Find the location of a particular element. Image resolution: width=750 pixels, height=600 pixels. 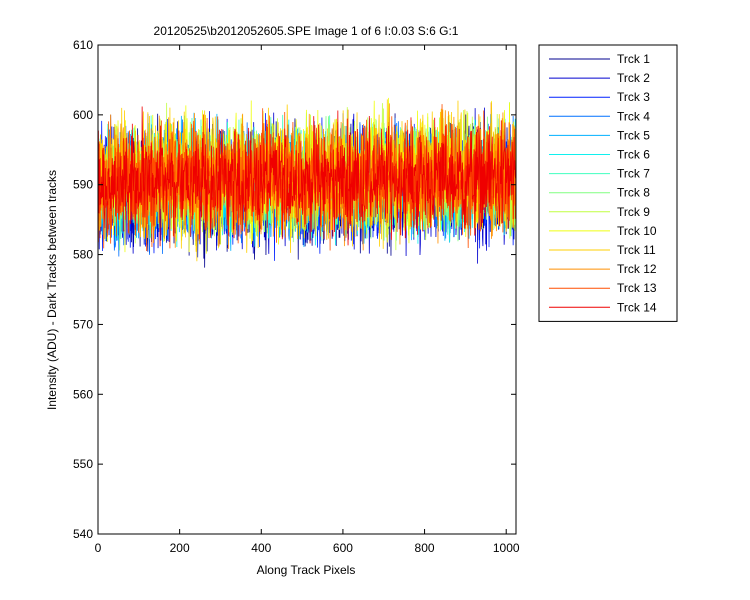

y-tick-label: 600 is located at coordinates (83, 115).